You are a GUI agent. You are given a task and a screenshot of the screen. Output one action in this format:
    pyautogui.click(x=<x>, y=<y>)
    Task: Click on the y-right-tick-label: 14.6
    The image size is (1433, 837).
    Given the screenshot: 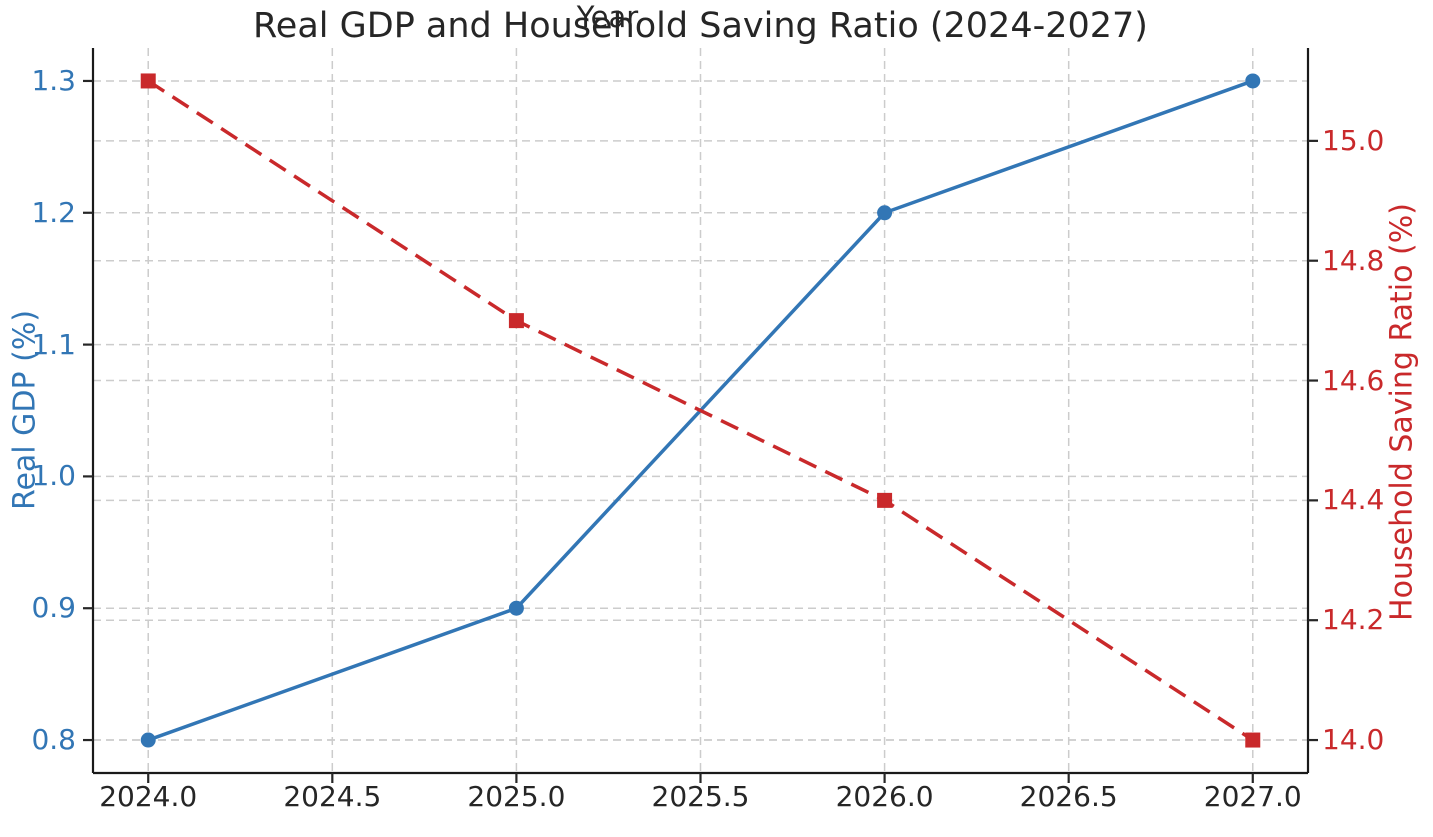 What is the action you would take?
    pyautogui.click(x=1353, y=380)
    